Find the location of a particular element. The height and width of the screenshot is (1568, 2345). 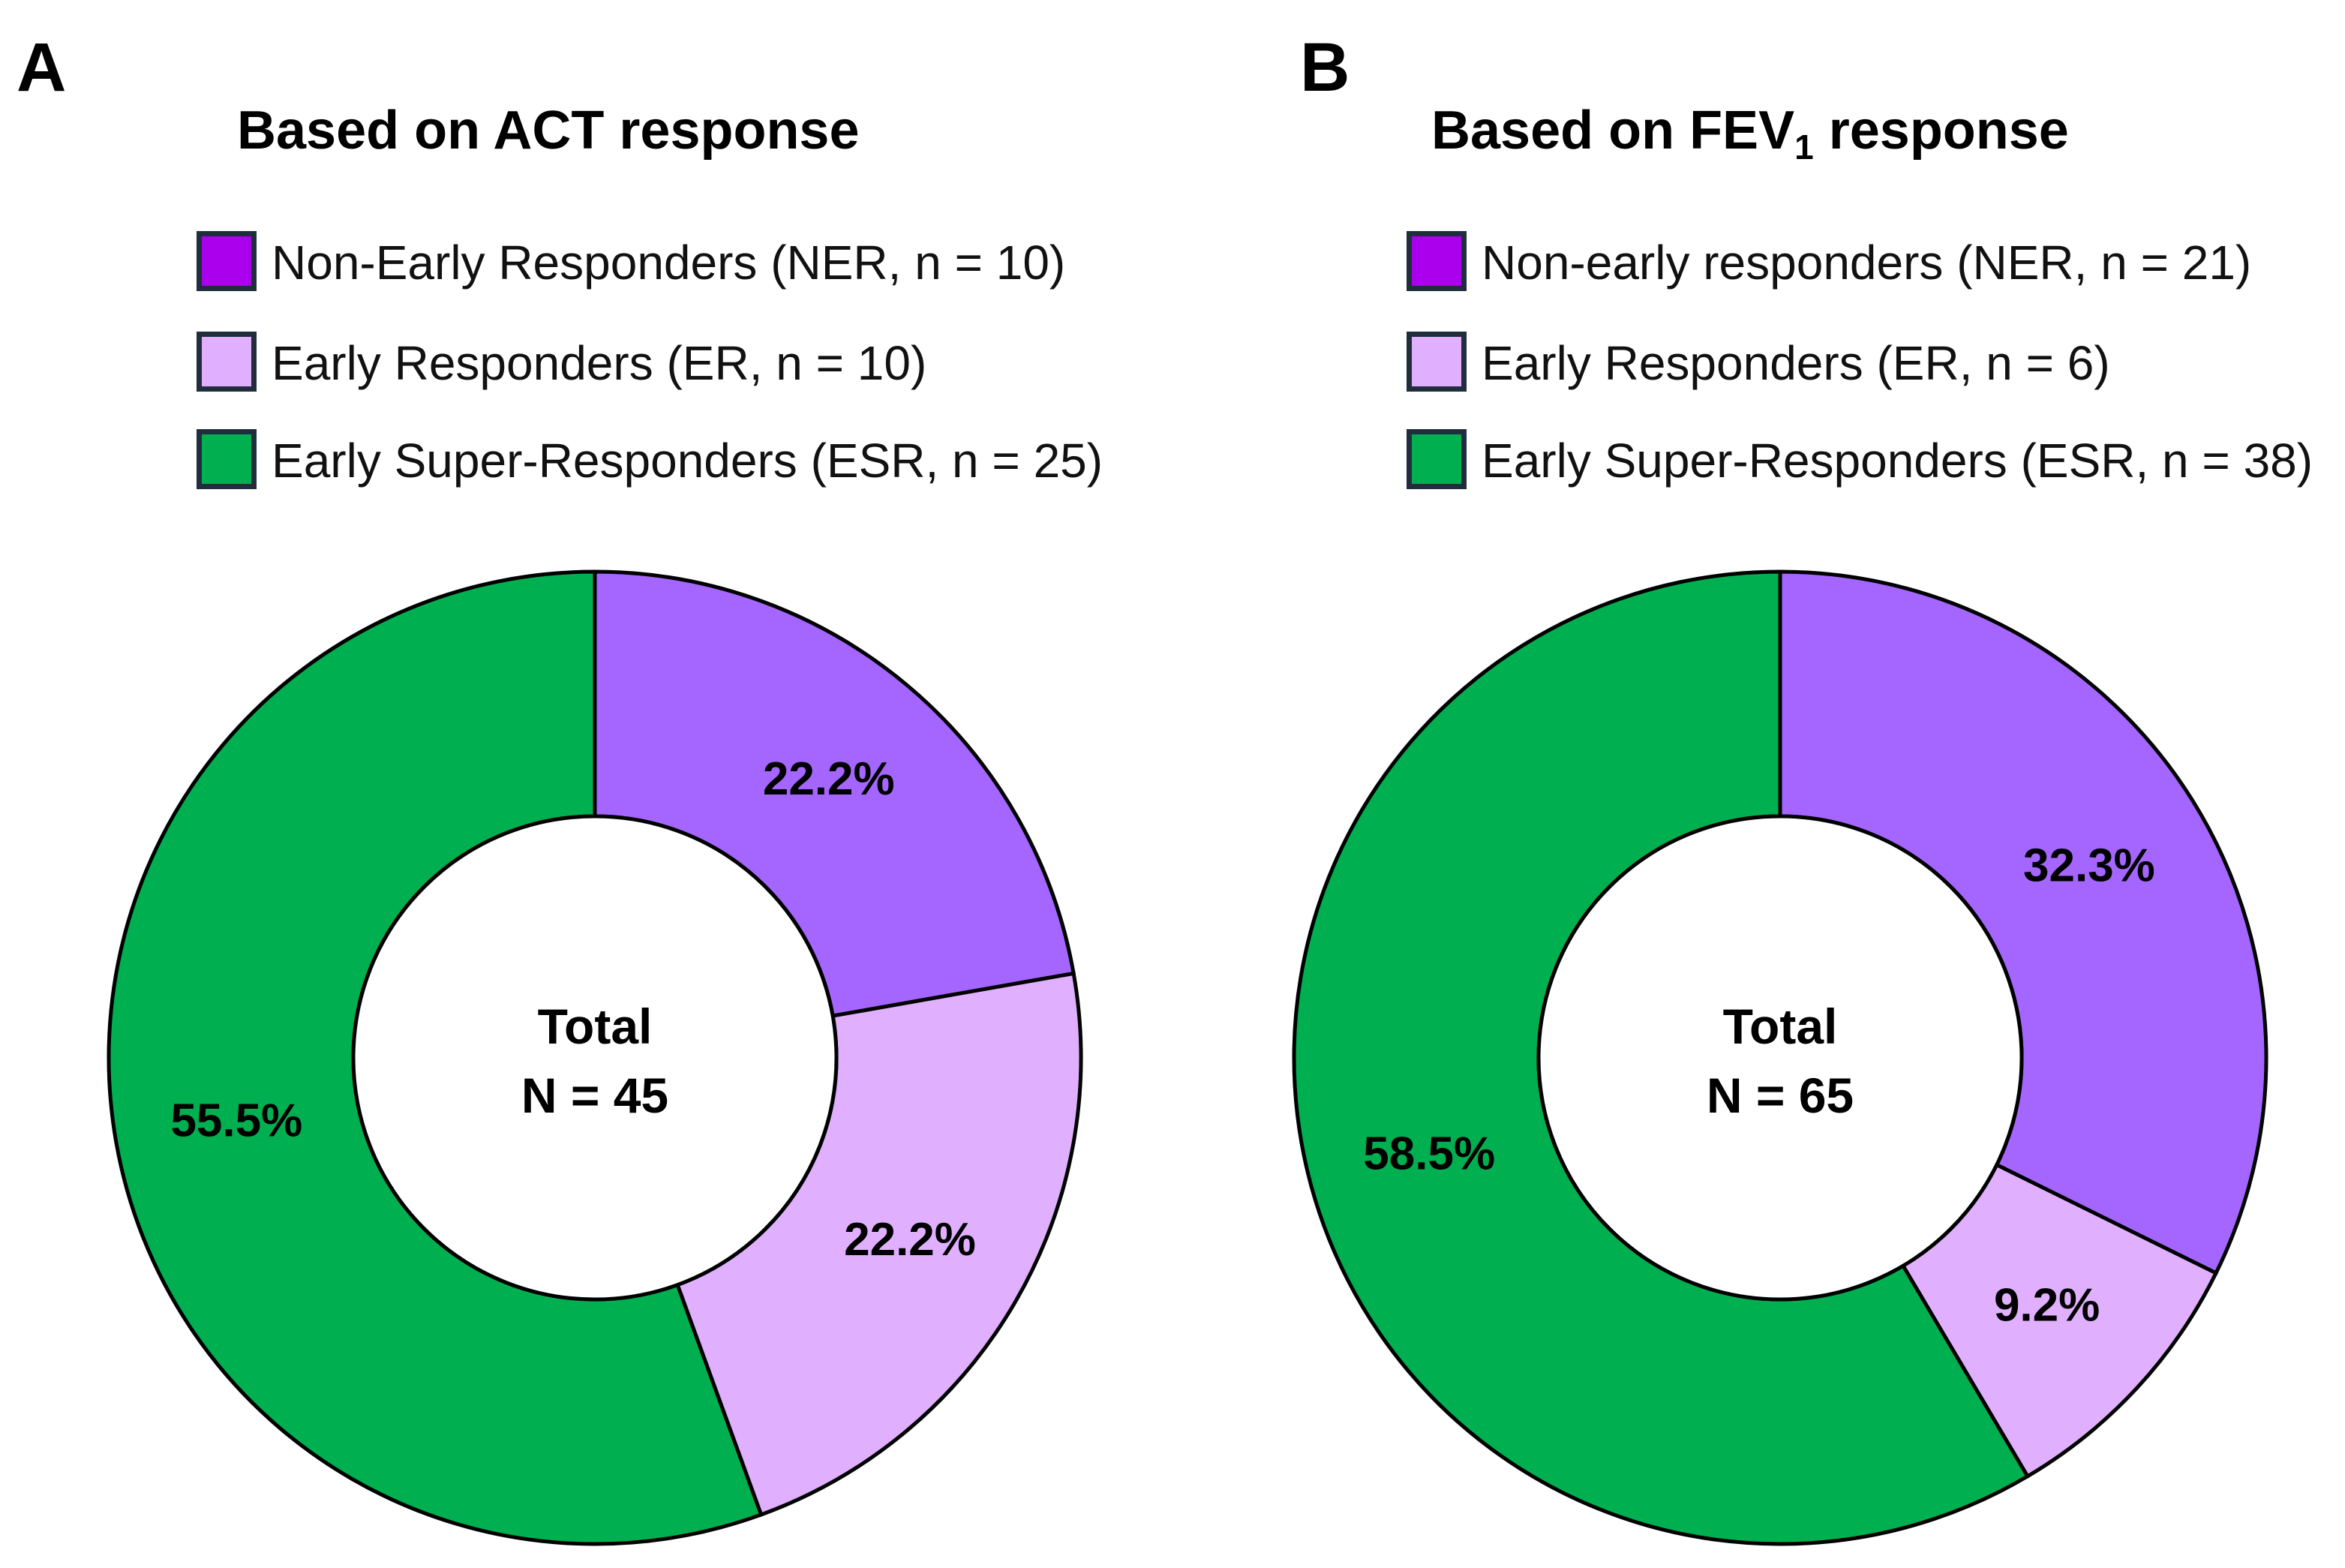

legend-label-esr: Early Super-Responders (ESR, n = 25) is located at coordinates (687, 461).